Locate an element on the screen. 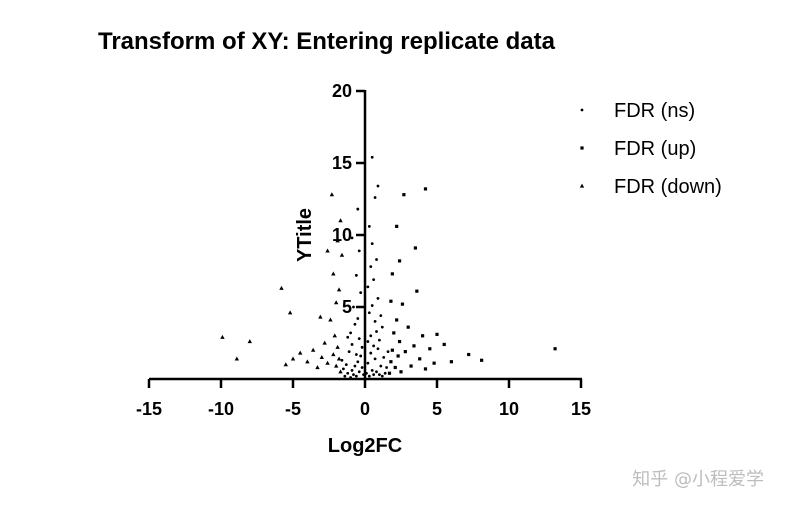 This screenshot has width=786, height=511. legend-item: FDR (down) is located at coordinates (650, 187).